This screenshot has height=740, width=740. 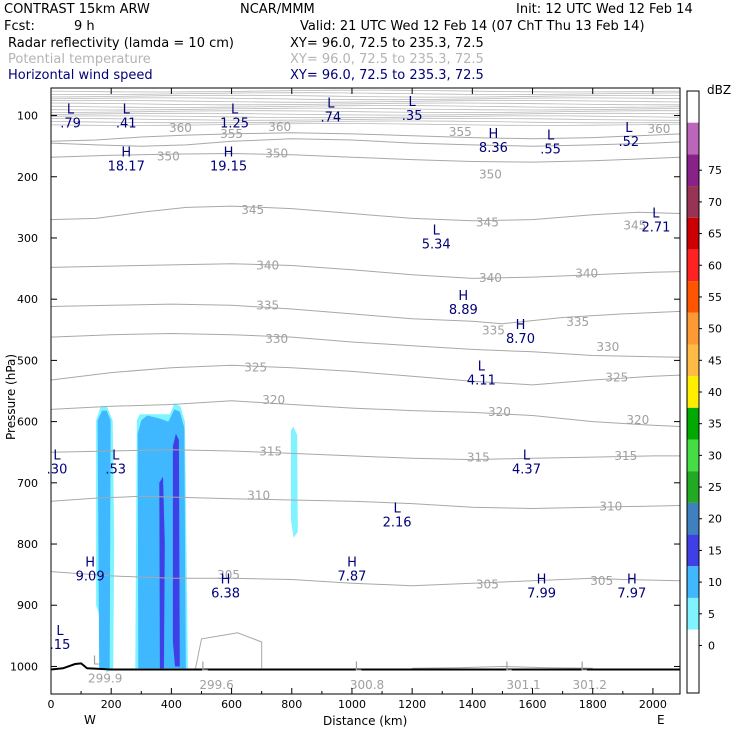 I want to click on x-tick-label: 1600, so click(x=533, y=704).